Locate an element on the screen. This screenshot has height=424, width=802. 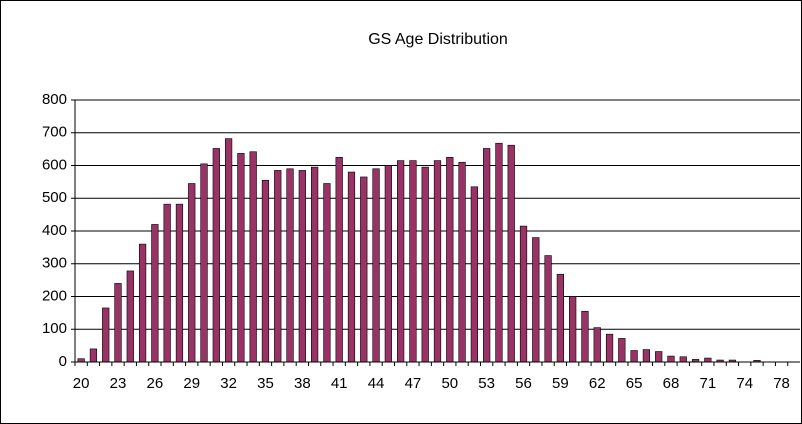
y-tick-label: 100 is located at coordinates (54, 328).